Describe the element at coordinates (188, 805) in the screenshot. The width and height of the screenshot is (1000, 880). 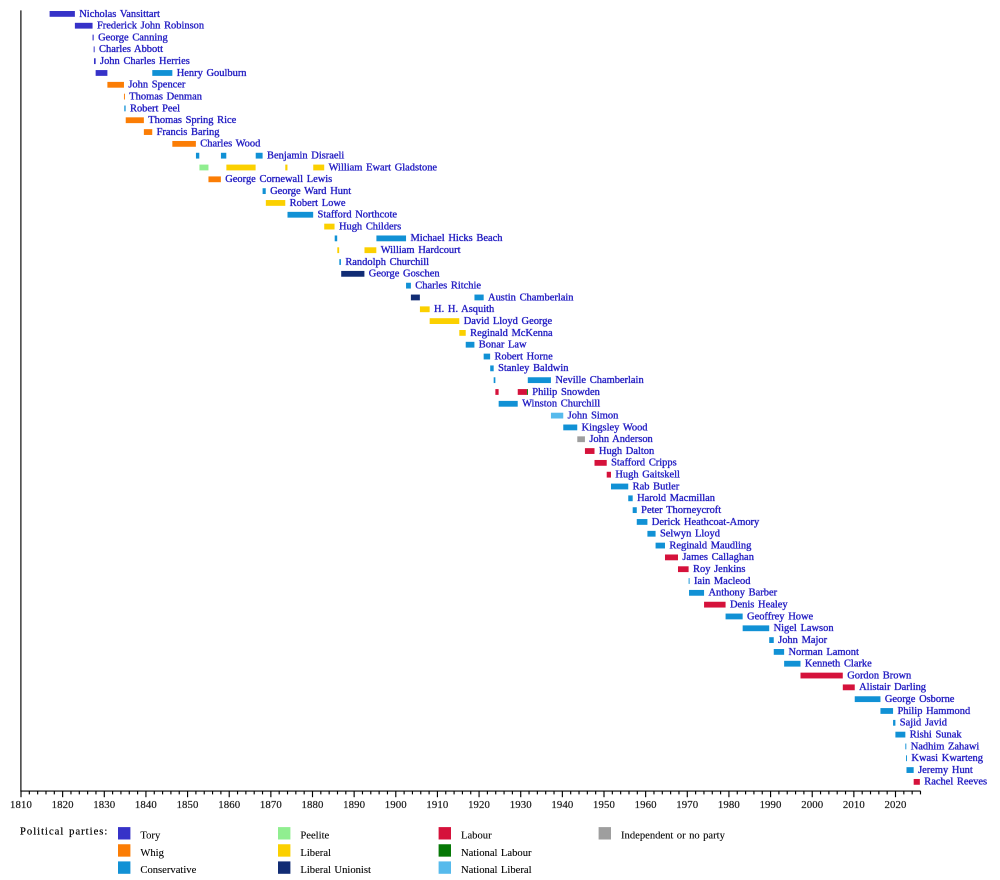
I see `svg-text: 1850` at that location.